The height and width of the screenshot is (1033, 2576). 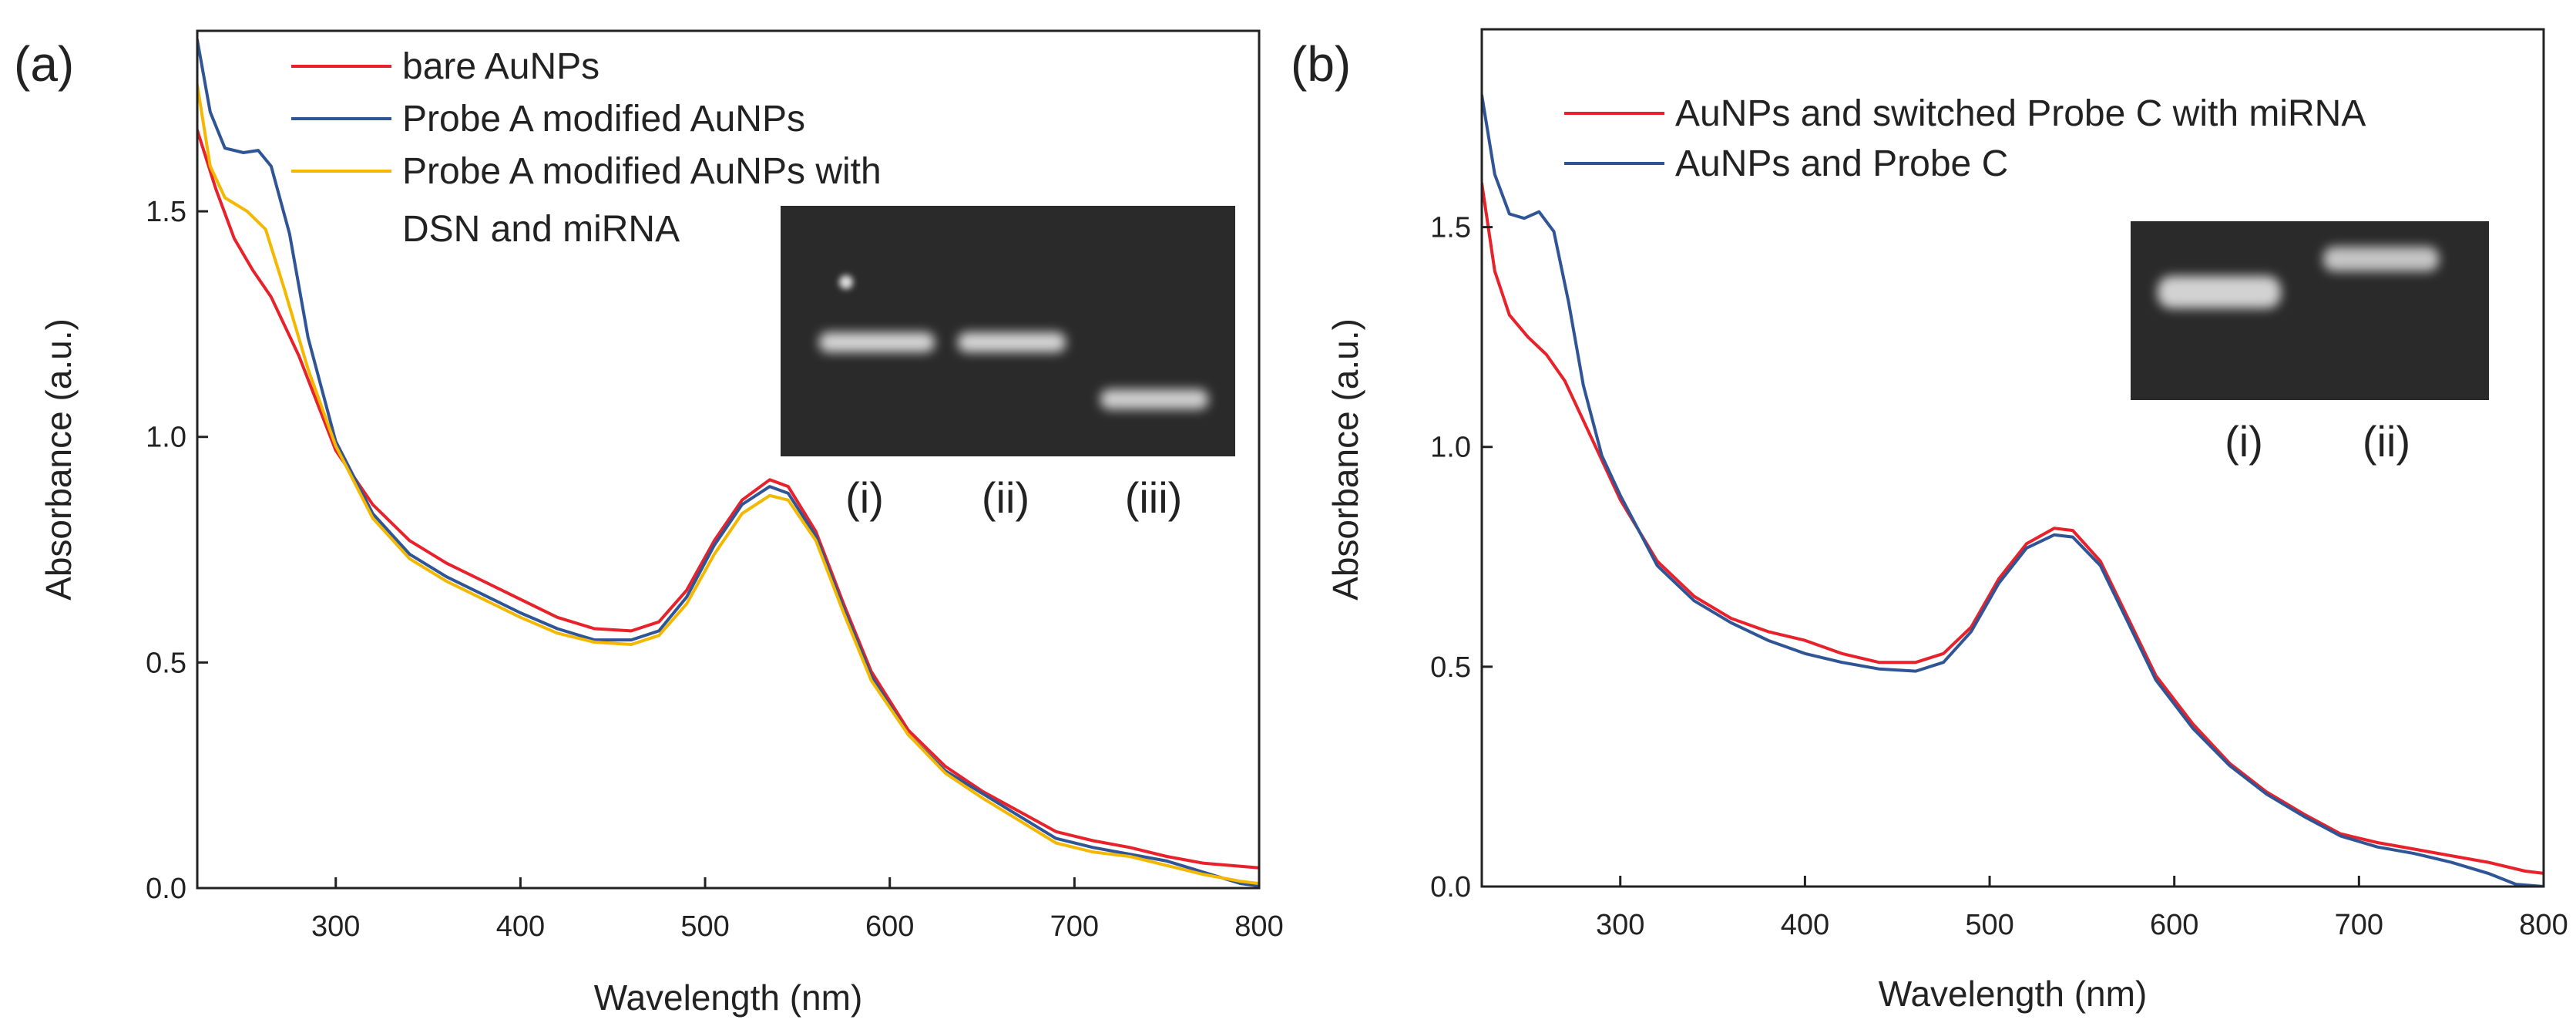 I want to click on panel-b-lane-label-i: (i), so click(x=2244, y=441).